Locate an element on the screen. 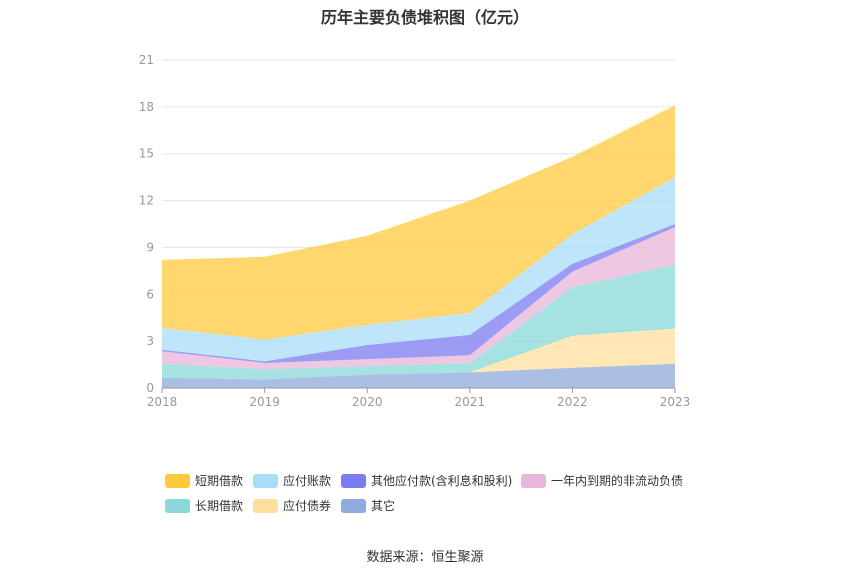 This screenshot has height=575, width=850. legend-item-long-term-loans: 长期借款 is located at coordinates (204, 505).